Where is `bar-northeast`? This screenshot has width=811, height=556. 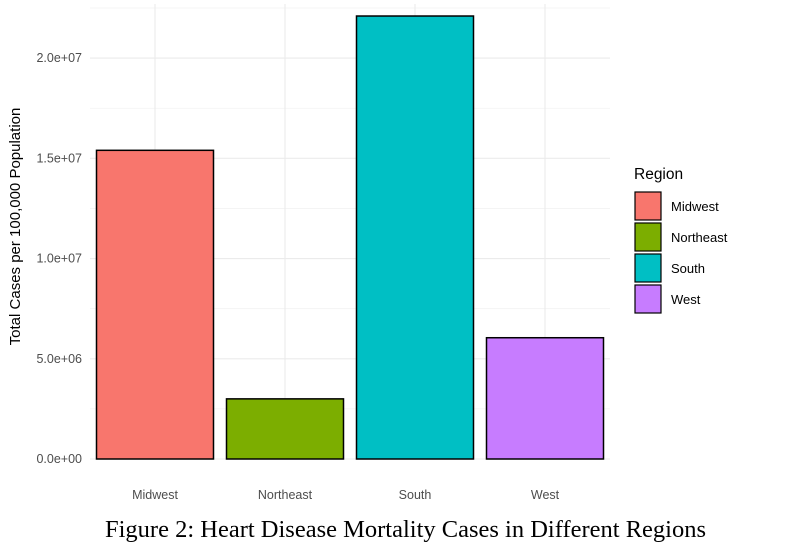
bar-northeast is located at coordinates (285, 429).